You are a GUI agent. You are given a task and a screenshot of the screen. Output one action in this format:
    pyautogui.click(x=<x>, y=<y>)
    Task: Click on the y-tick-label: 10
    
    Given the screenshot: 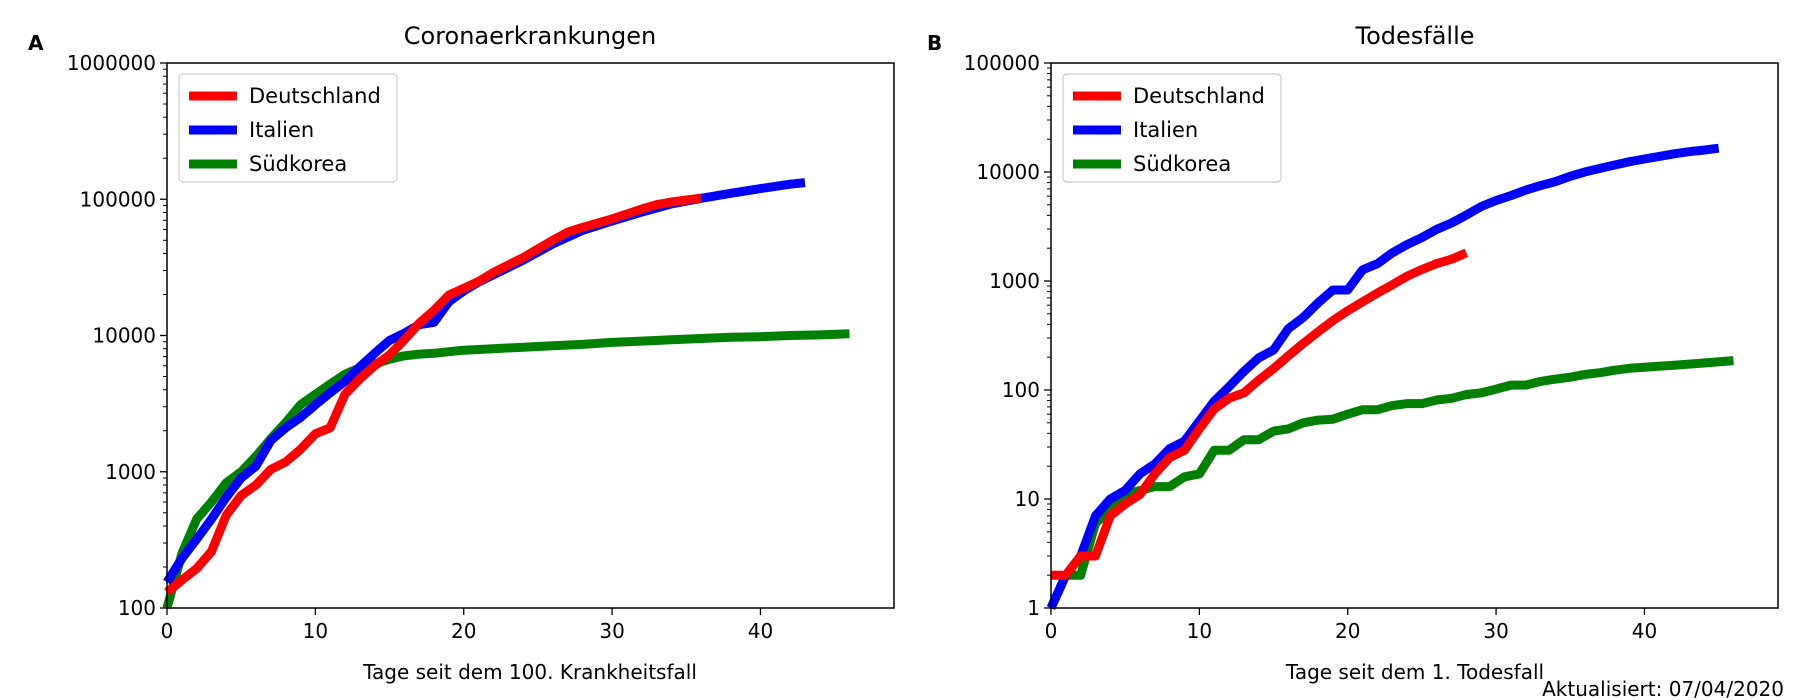 What is the action you would take?
    pyautogui.click(x=1027, y=499)
    